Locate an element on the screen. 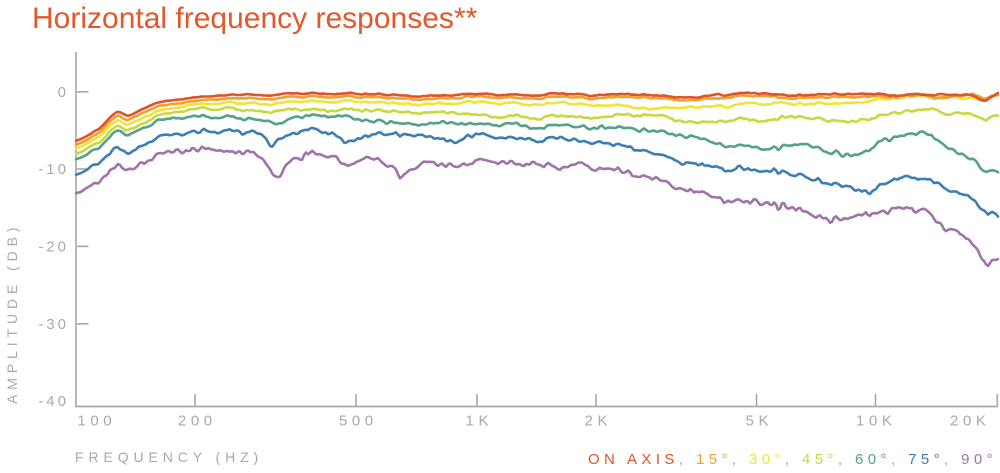 The image size is (1000, 473). svg-text: 1K is located at coordinates (480, 421).